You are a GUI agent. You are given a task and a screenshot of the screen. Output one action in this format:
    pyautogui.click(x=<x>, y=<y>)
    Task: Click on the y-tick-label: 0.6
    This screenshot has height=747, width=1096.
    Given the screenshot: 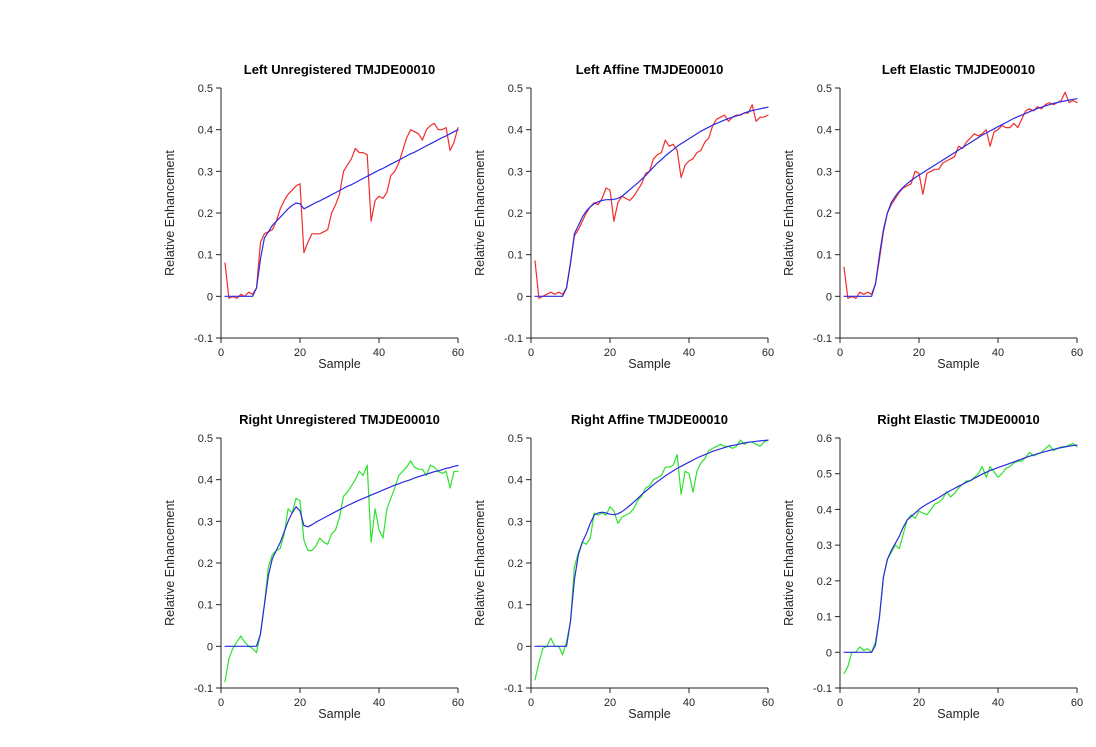 What is the action you would take?
    pyautogui.click(x=824, y=439)
    